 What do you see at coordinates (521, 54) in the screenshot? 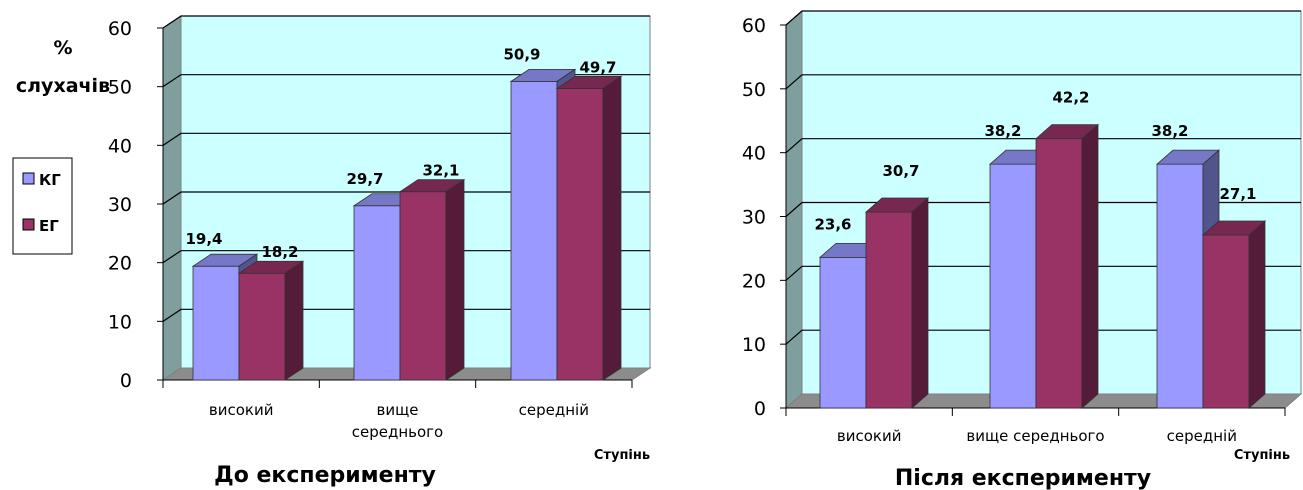
I see `data-label: 50,9` at bounding box center [521, 54].